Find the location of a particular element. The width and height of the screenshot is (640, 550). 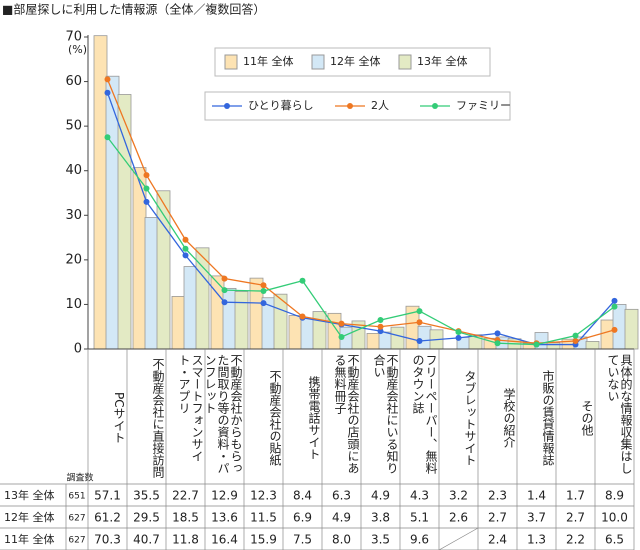

y-tick-label: 50 is located at coordinates (73, 126).